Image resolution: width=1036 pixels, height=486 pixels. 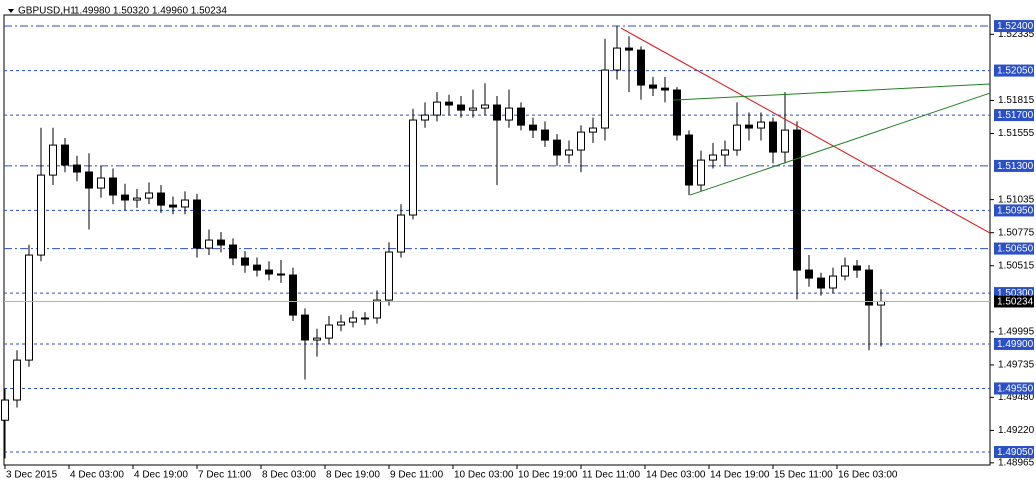 I want to click on x-tick-label: 14 Dec 03:00, so click(x=676, y=475).